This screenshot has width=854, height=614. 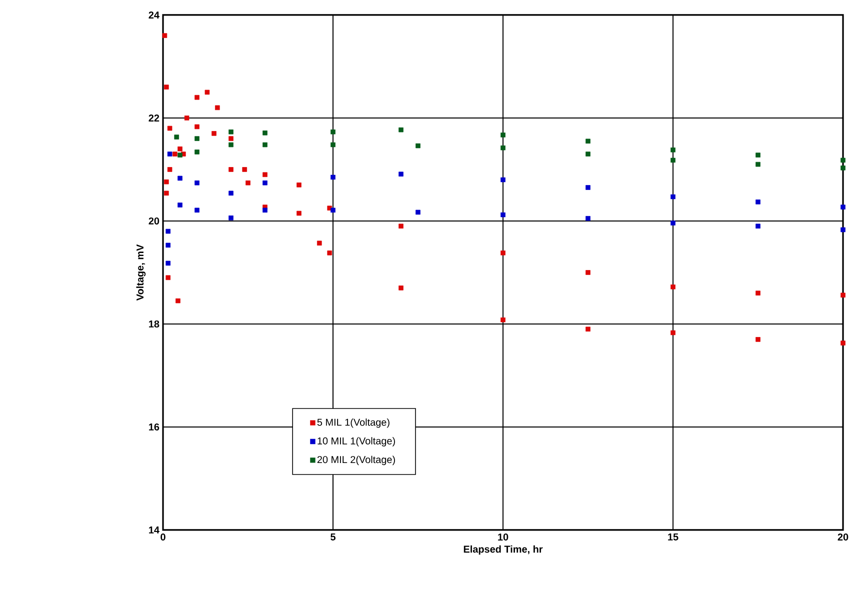 I want to click on x-axis-title: Elapsed Time, hr, so click(x=503, y=550).